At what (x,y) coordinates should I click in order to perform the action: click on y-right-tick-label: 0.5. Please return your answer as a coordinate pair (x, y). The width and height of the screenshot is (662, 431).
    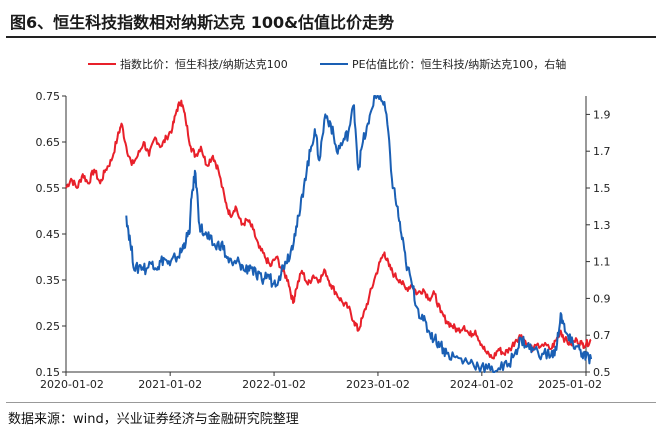
    Looking at the image, I should click on (602, 372).